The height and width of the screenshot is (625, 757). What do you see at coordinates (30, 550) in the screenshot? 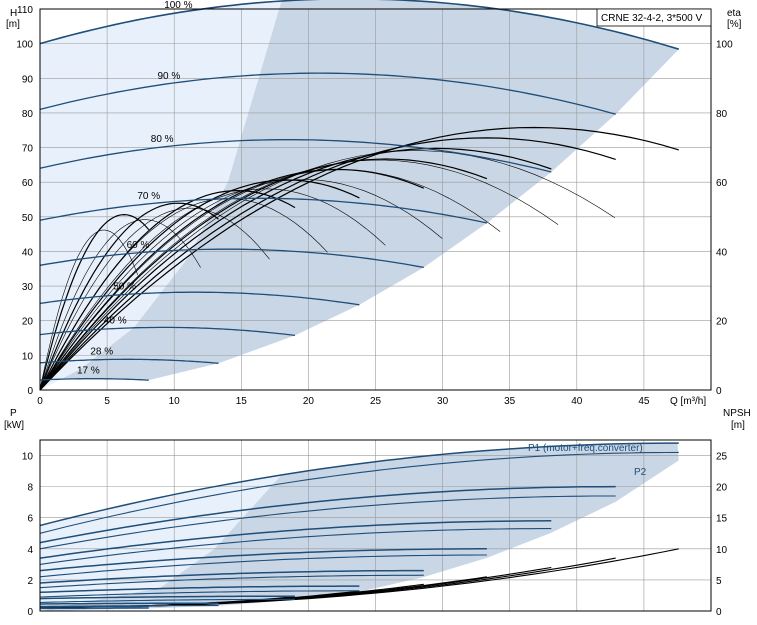
I see `p-tick: 4` at bounding box center [30, 550].